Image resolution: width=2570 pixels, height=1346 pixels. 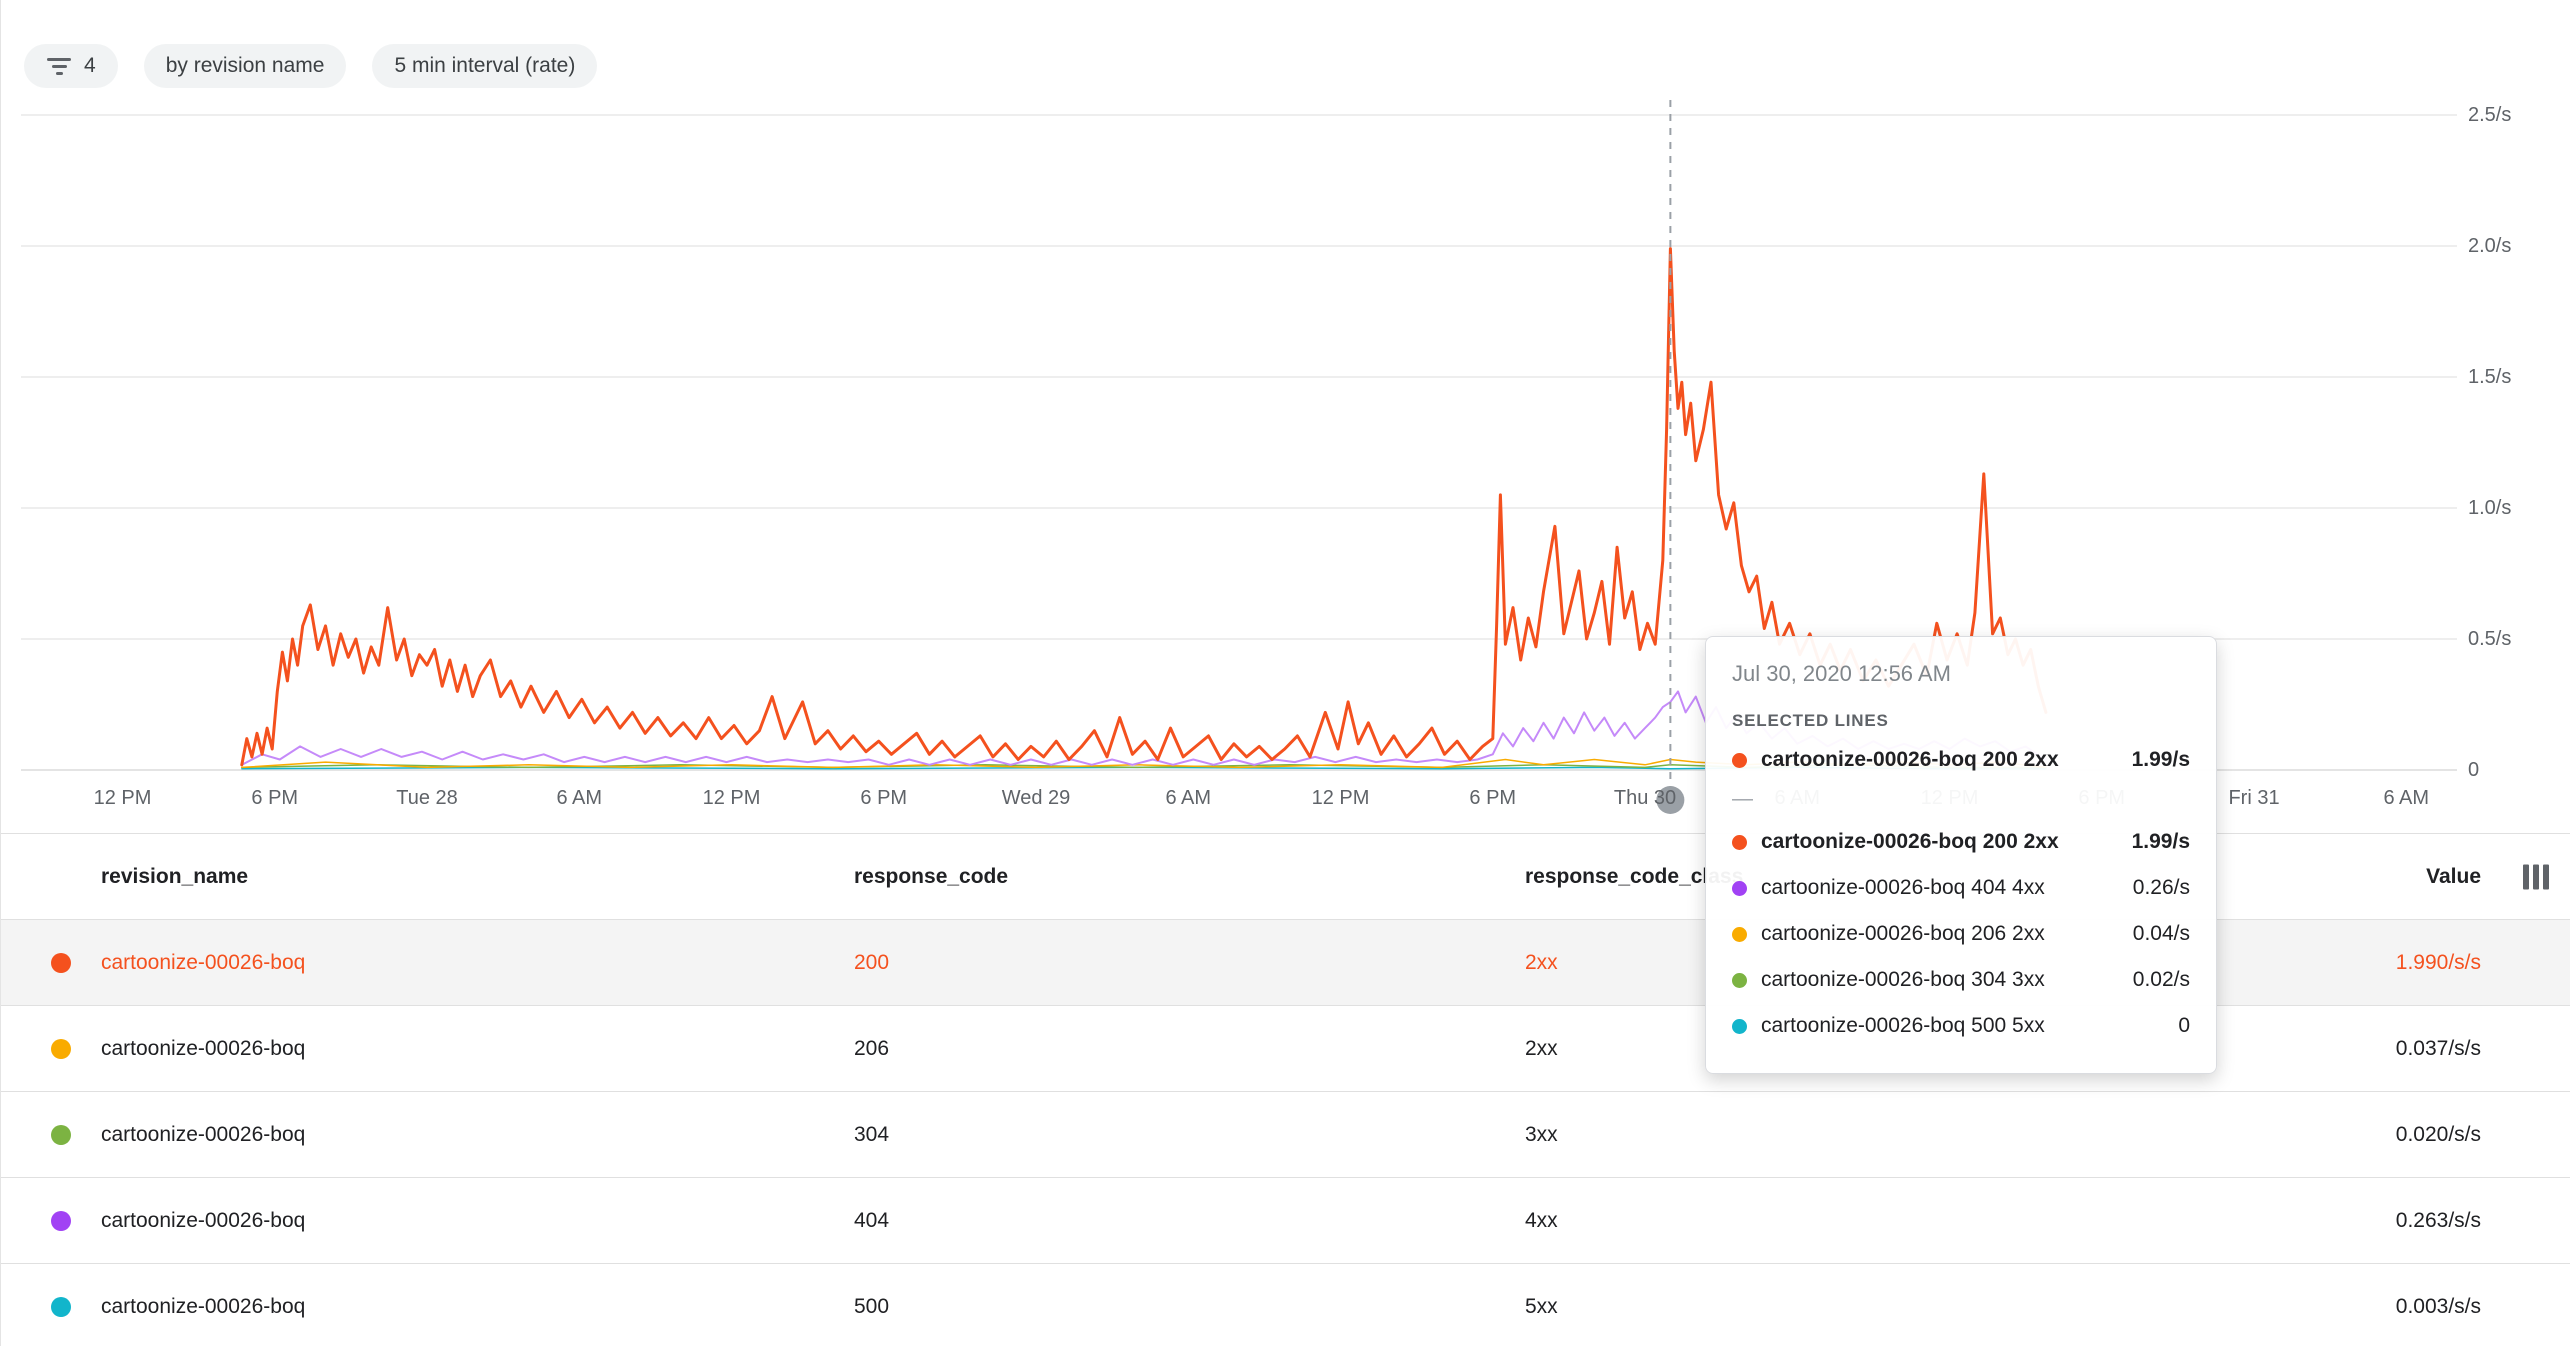 I want to click on selection-handle, so click(x=1670, y=800).